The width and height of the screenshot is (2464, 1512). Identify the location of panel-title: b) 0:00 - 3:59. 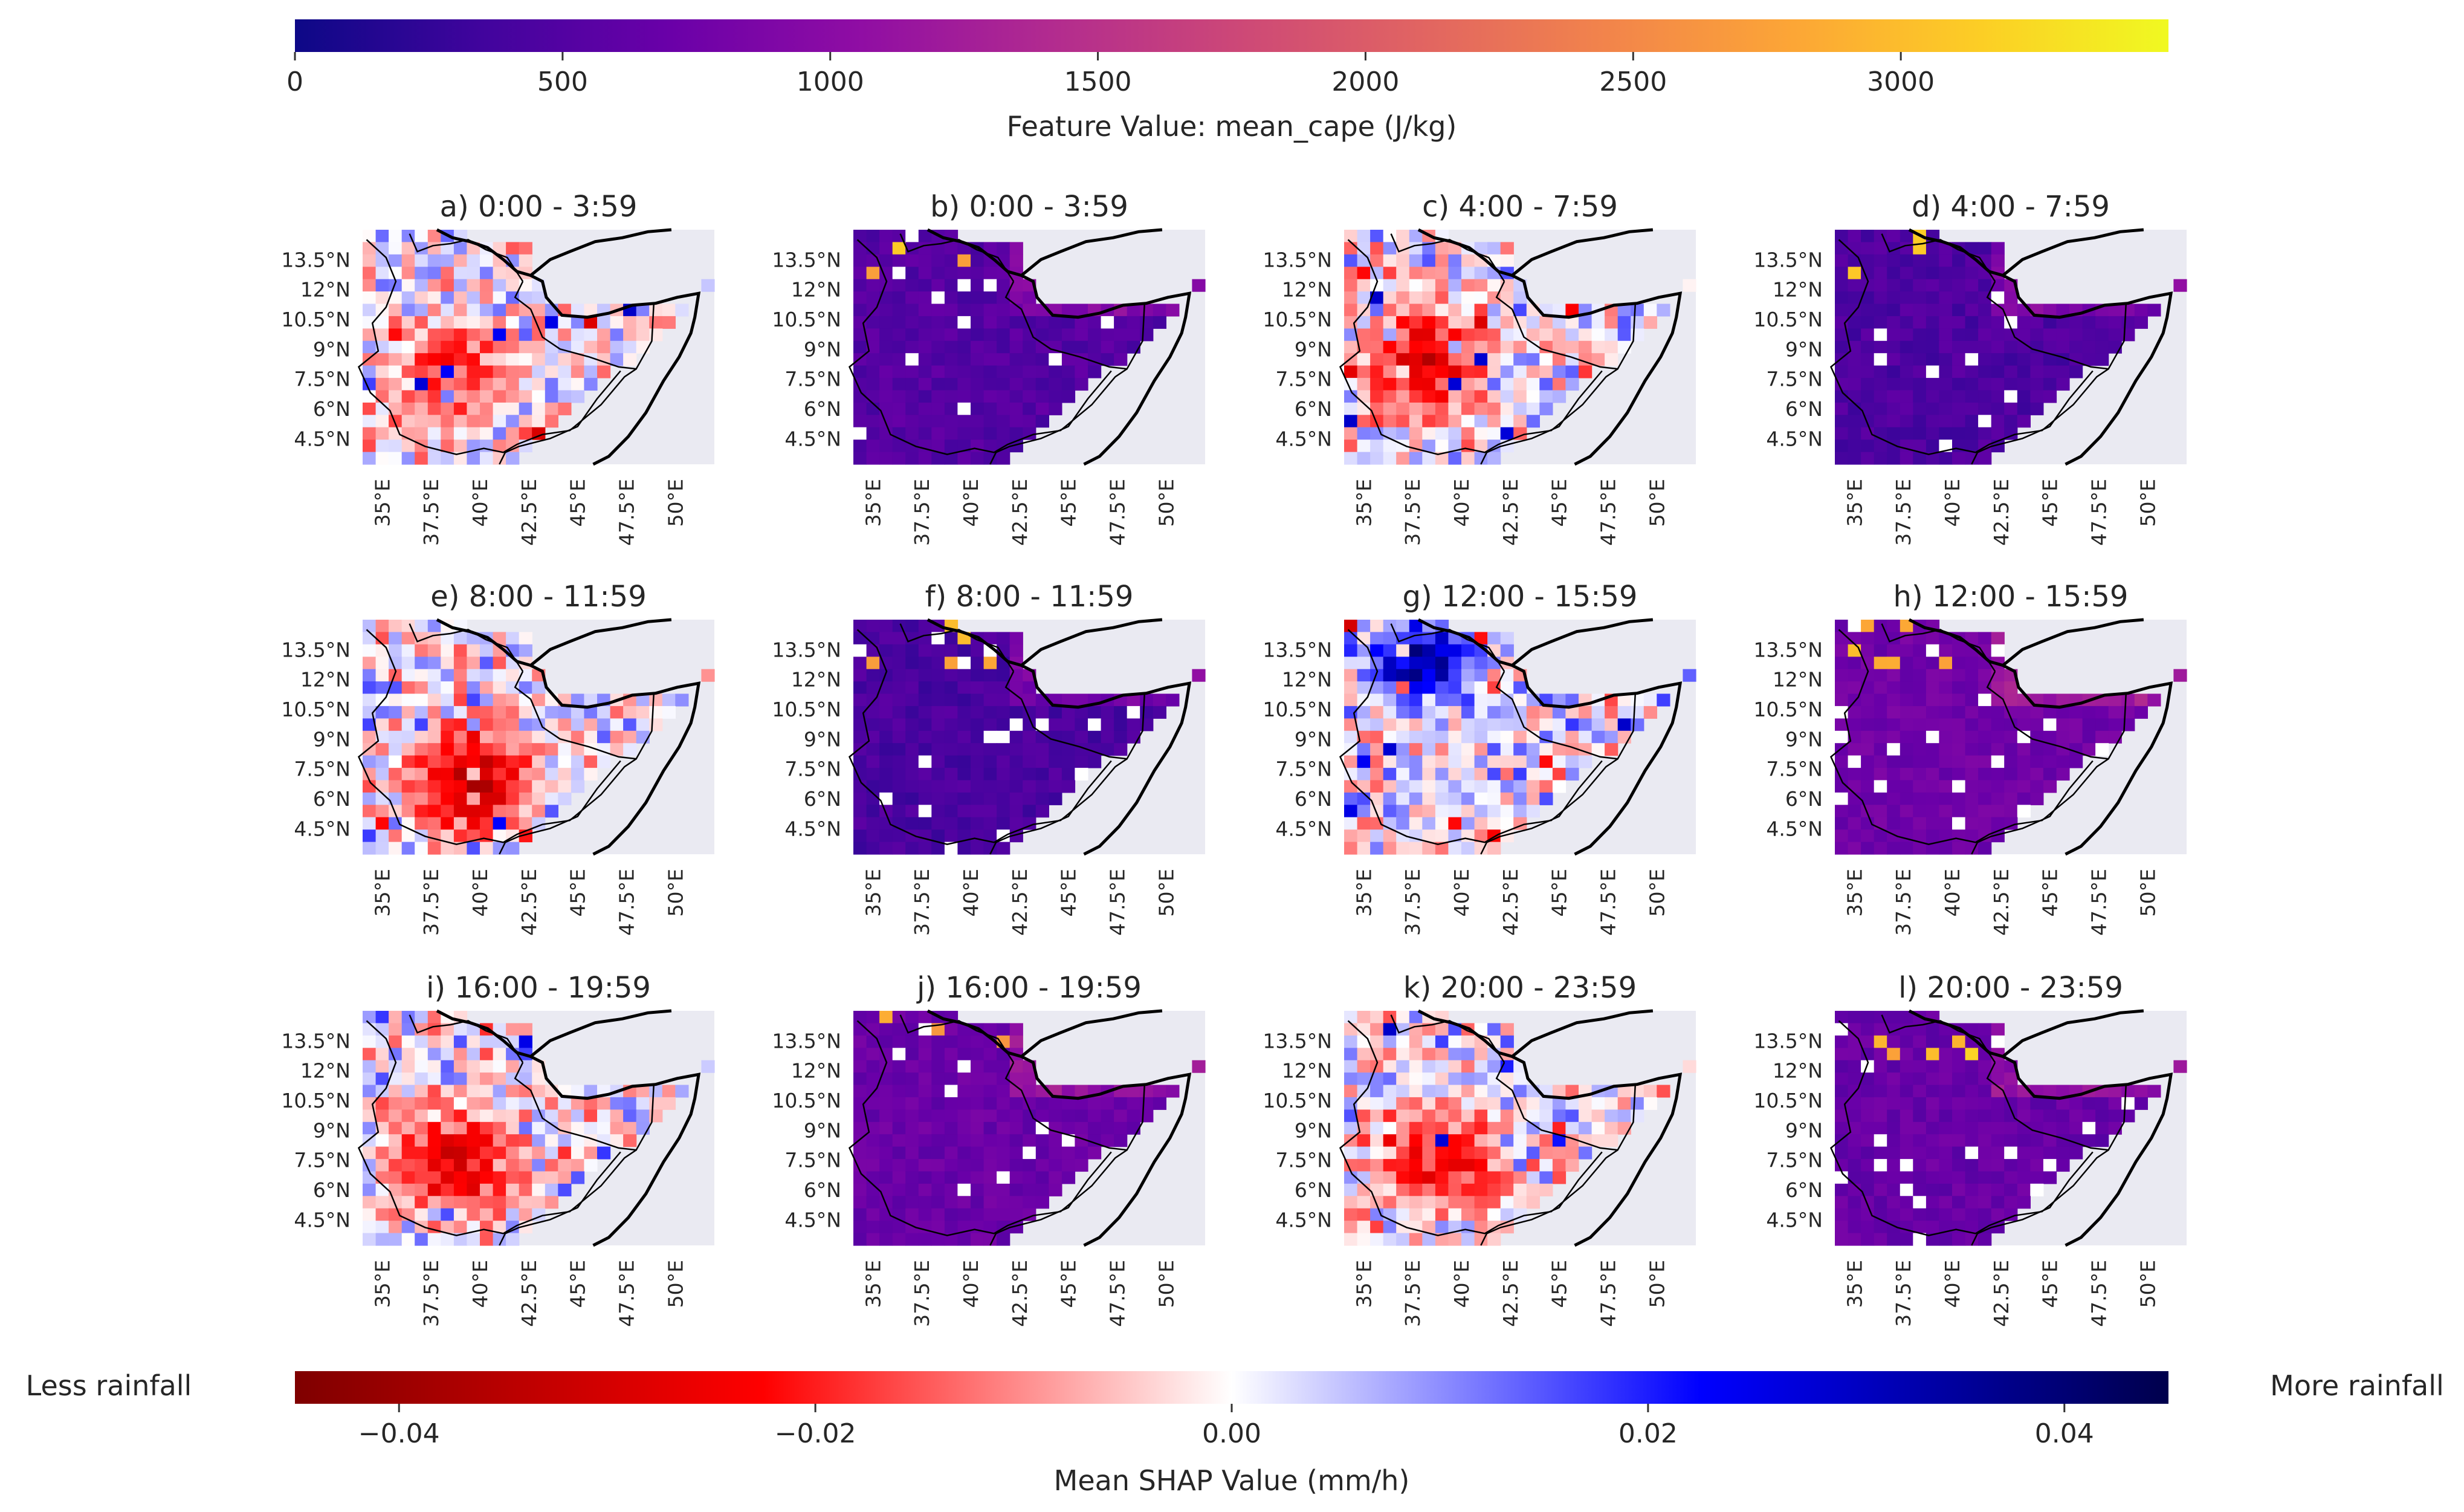
(1029, 207).